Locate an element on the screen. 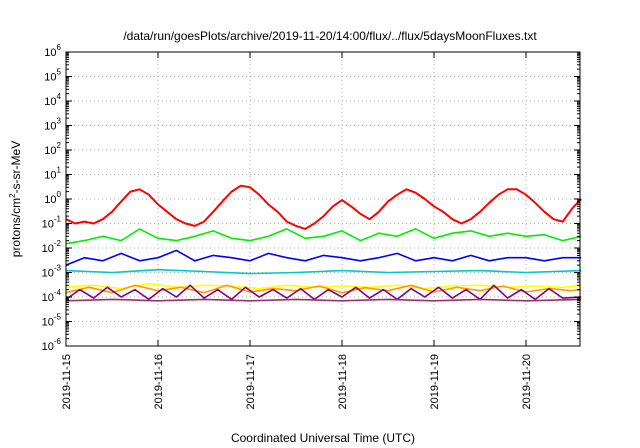 This screenshot has width=640, height=448. x-tick-label: 2019-11-20 is located at coordinates (527, 381).